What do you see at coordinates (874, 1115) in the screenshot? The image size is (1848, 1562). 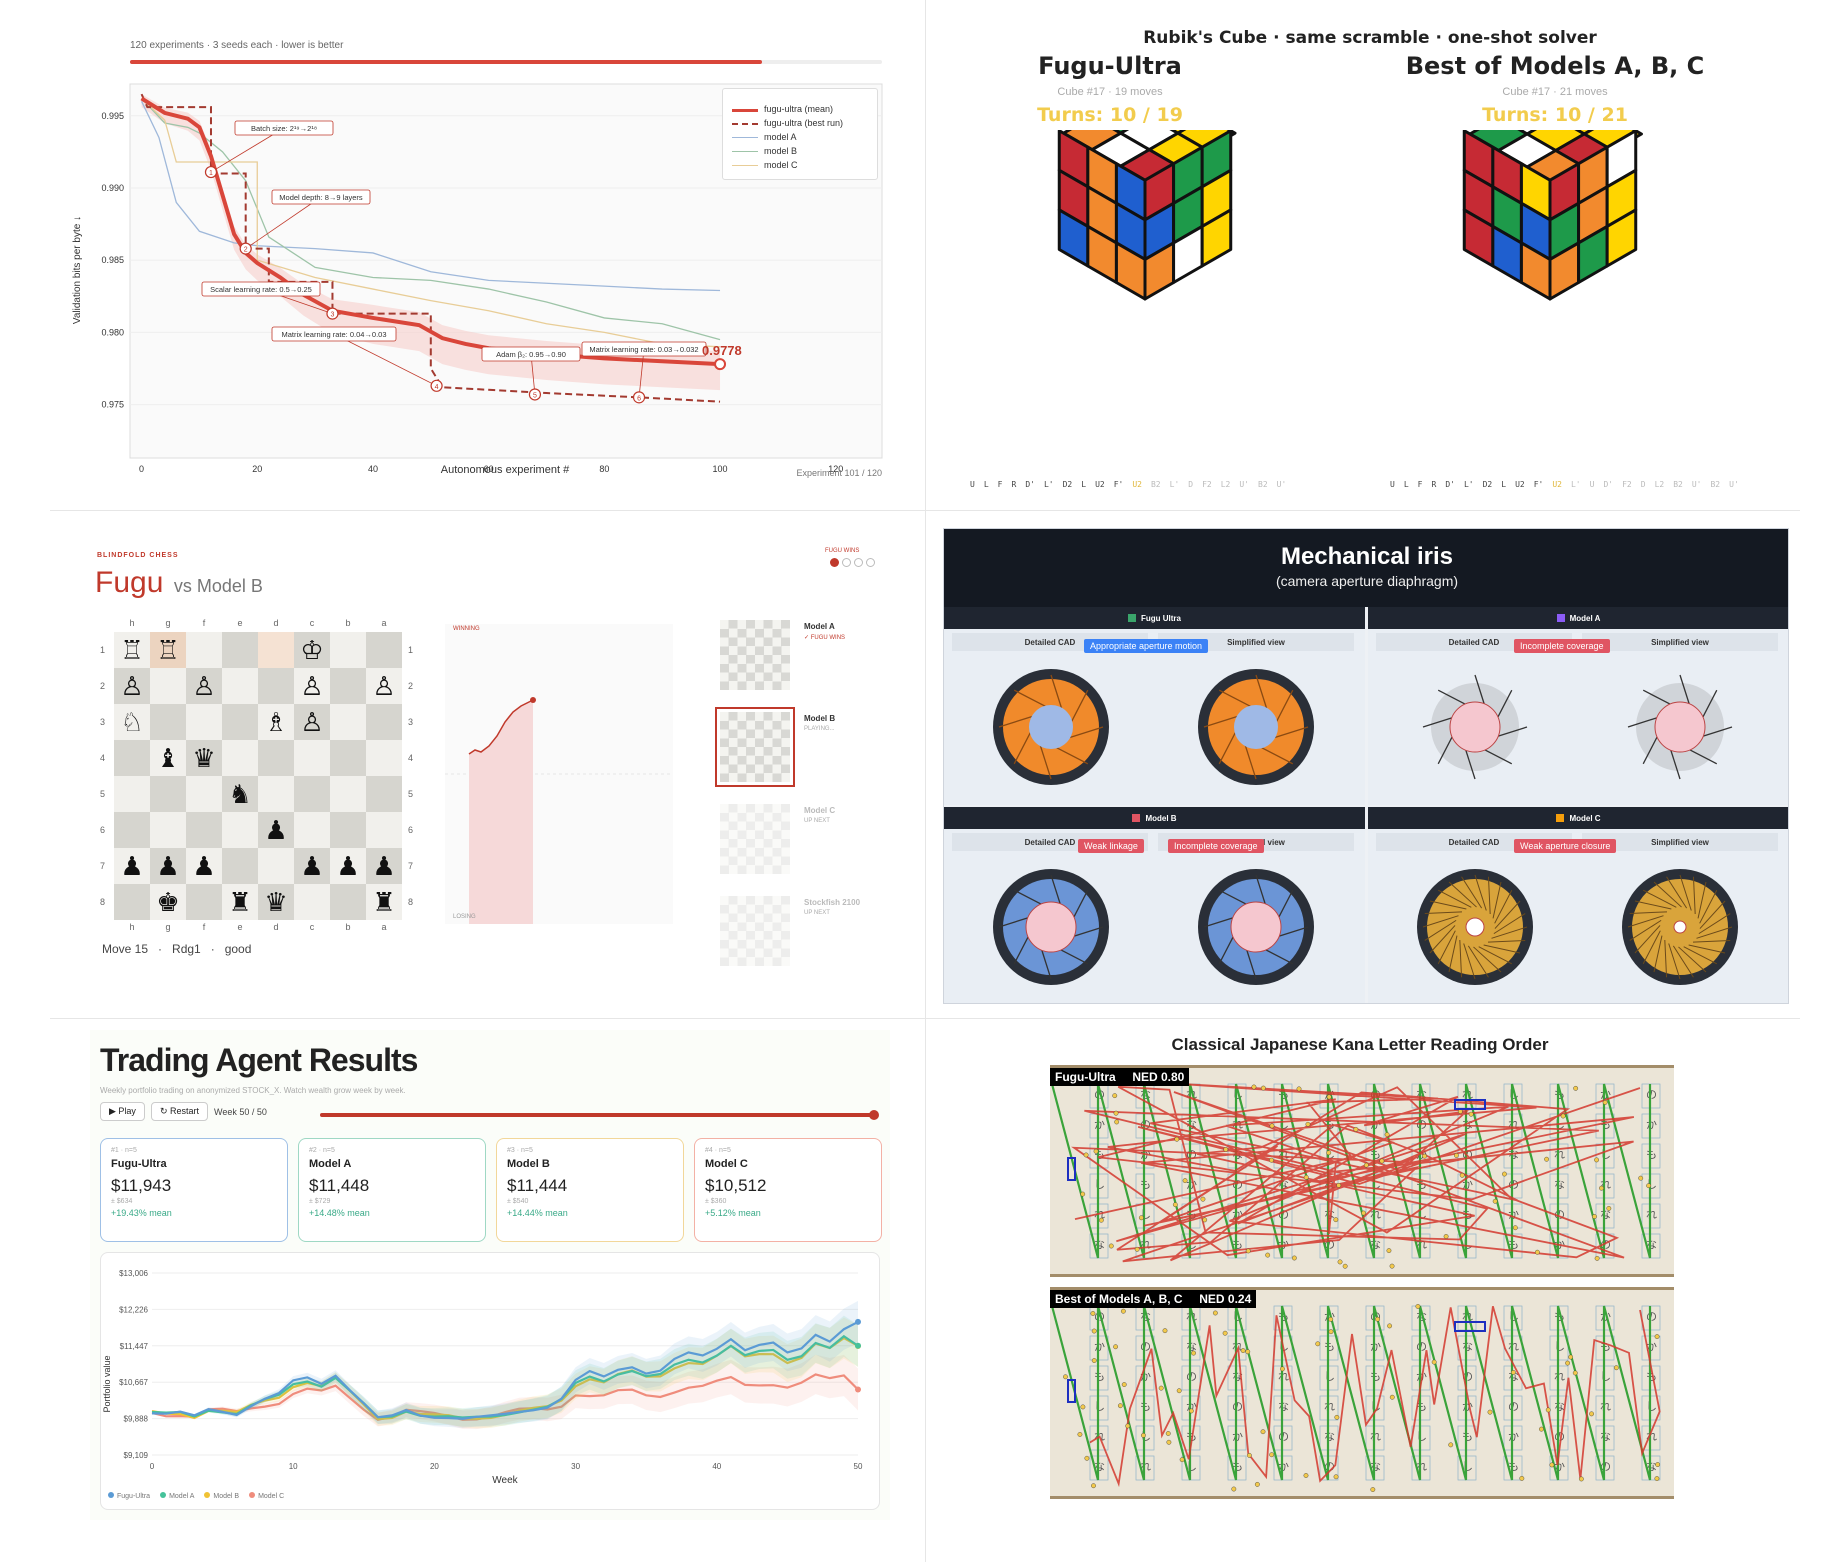 I see `week-slider-handle` at bounding box center [874, 1115].